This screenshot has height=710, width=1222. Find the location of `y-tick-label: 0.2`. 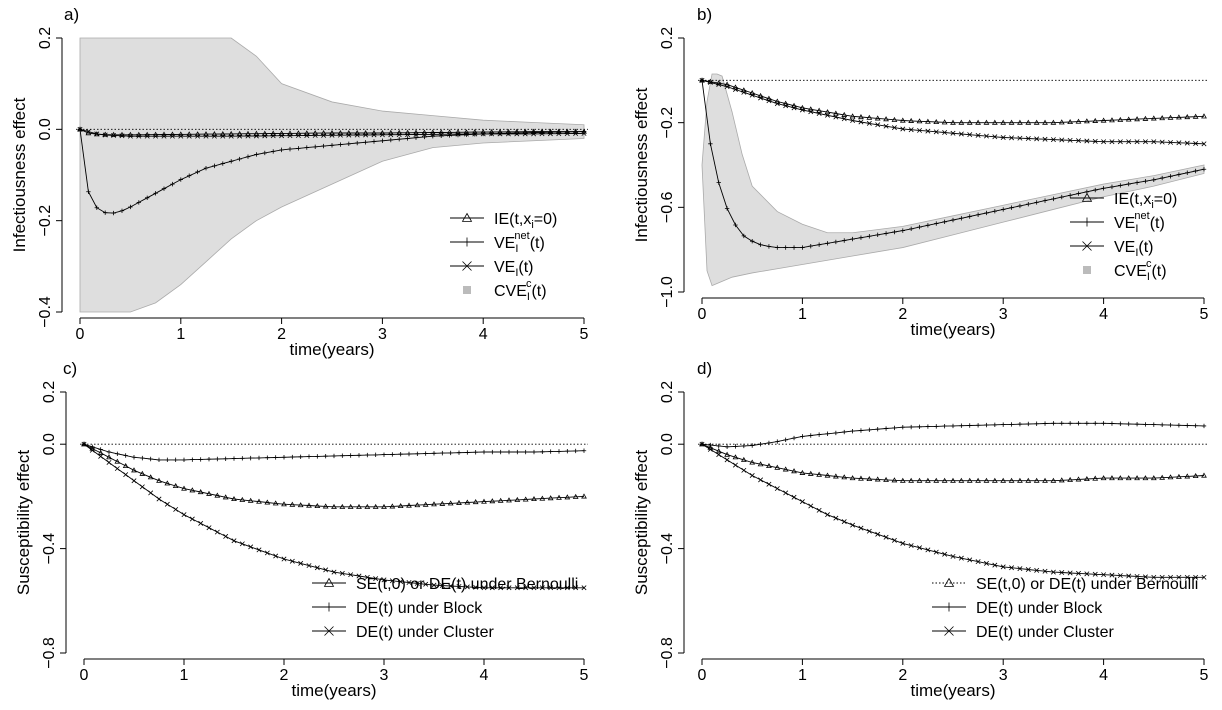

y-tick-label: 0.2 is located at coordinates (667, 38).